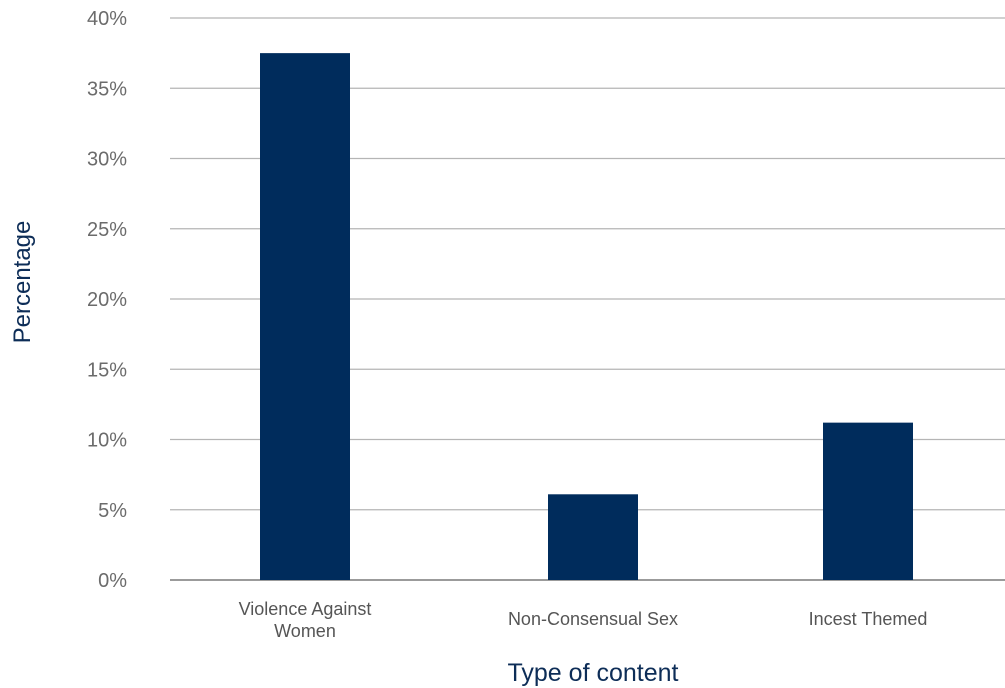  Describe the element at coordinates (112, 511) in the screenshot. I see `y-tick-label: 5%` at that location.